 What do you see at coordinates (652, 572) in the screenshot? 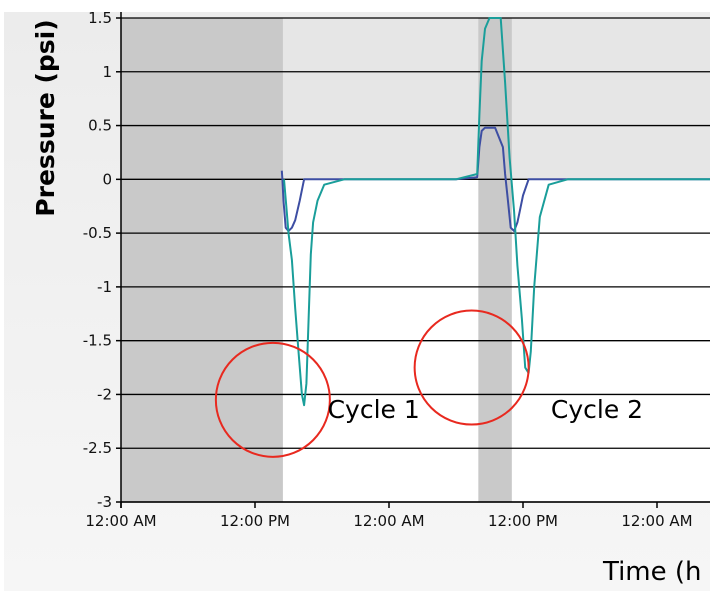
I see `x-axis-label: Time (h` at bounding box center [652, 572].